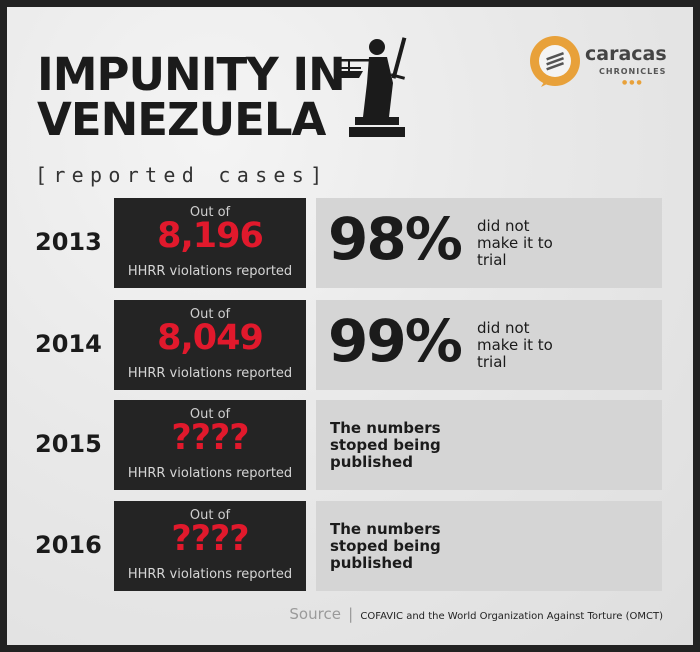 The height and width of the screenshot is (652, 700). I want to click on year-label: 2016, so click(68, 545).